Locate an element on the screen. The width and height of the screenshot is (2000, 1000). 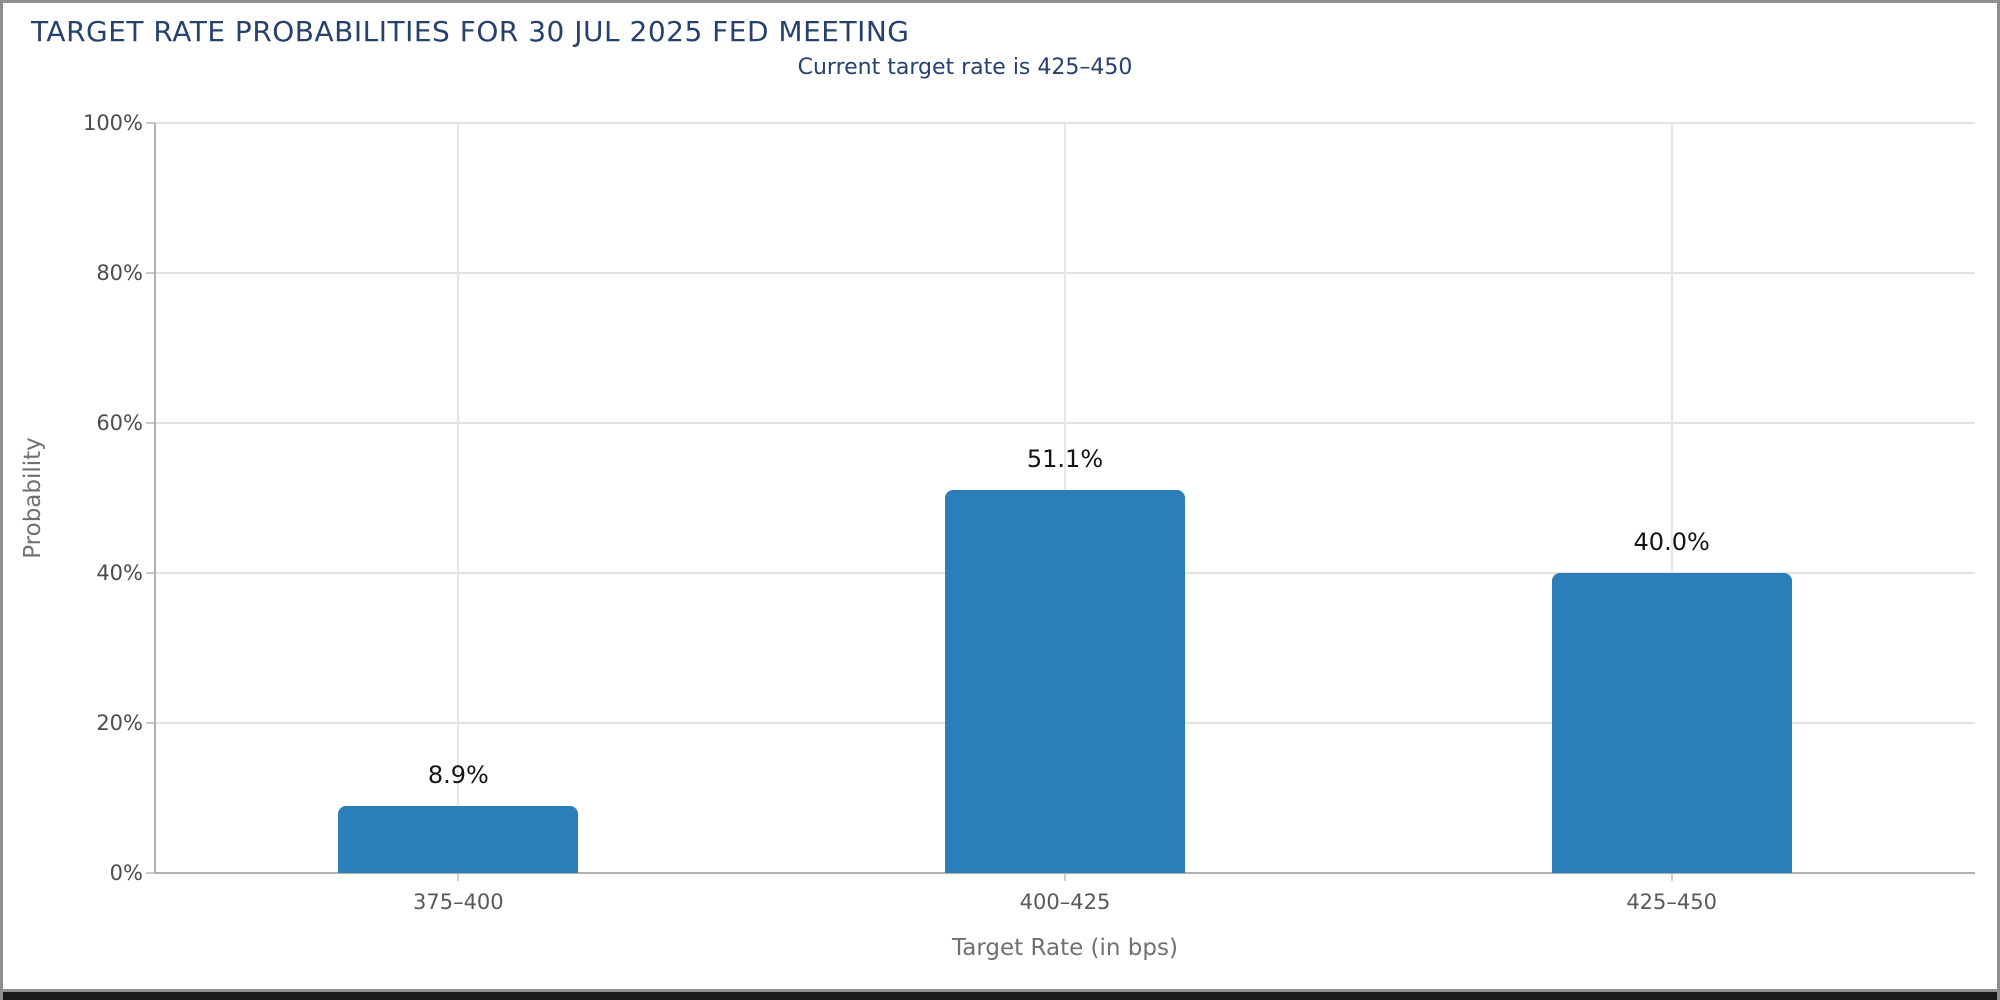
y-tick-label: 40% is located at coordinates (119, 573).